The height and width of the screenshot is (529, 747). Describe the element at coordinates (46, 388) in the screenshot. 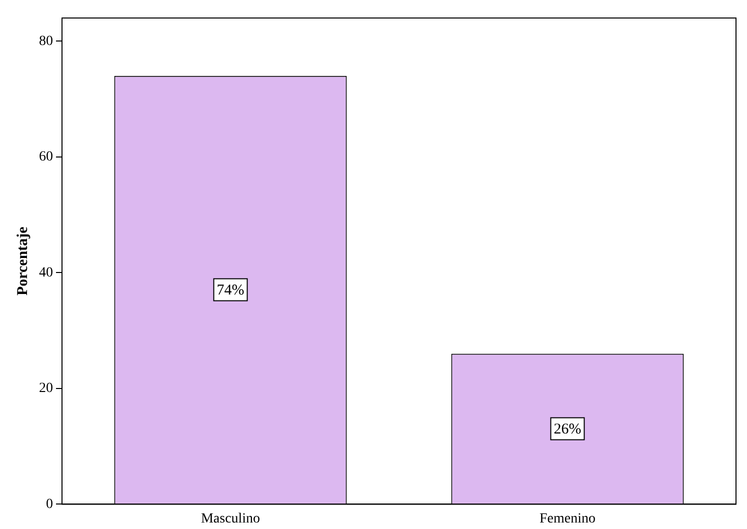

I see `y-tick-label: 20` at that location.